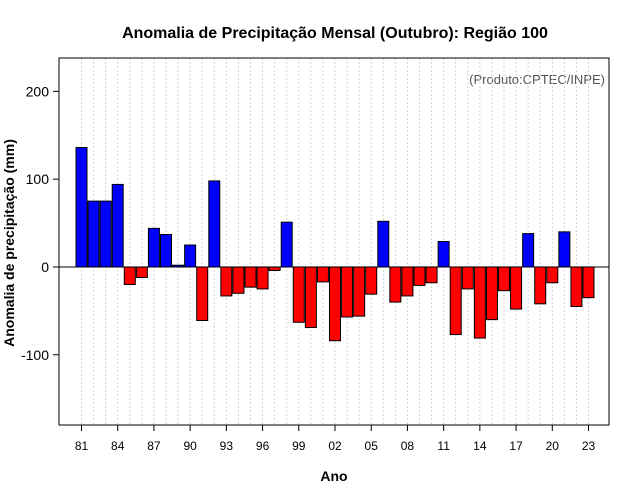  I want to click on x-axis: 81 84 87 90 93 96 99 02 05 08 11 14 17 20 23, so click(335, 439).